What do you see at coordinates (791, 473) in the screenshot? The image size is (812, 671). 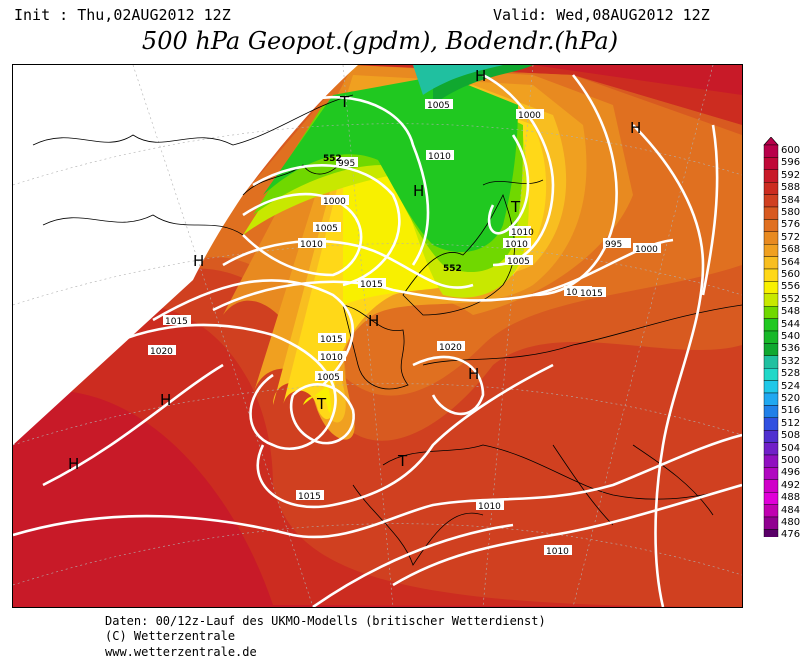 I see `legend-label: 496` at bounding box center [791, 473].